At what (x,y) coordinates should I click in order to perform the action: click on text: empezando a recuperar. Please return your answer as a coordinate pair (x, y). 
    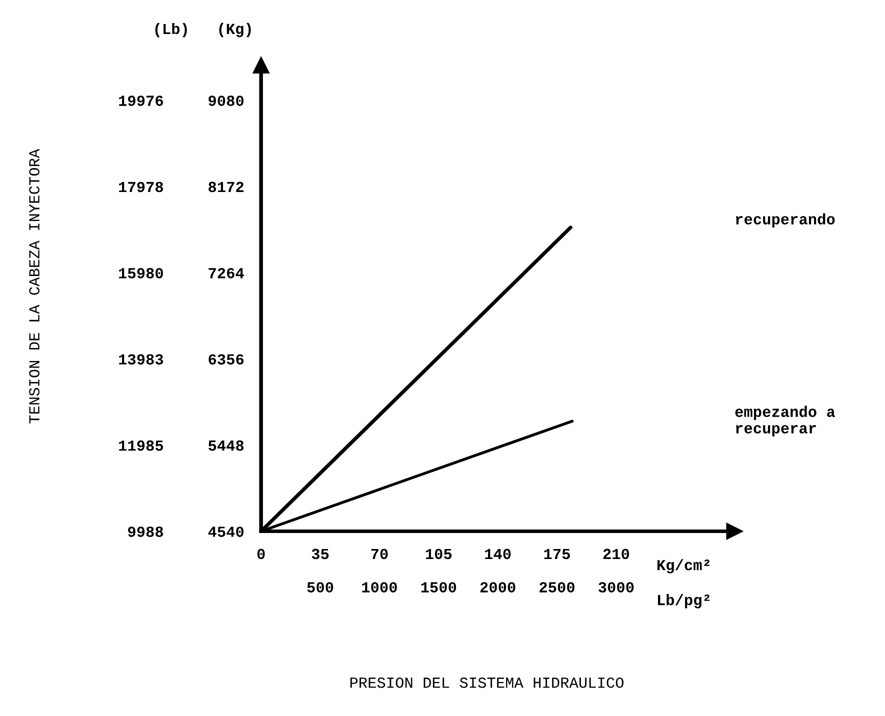
    Looking at the image, I should click on (785, 421).